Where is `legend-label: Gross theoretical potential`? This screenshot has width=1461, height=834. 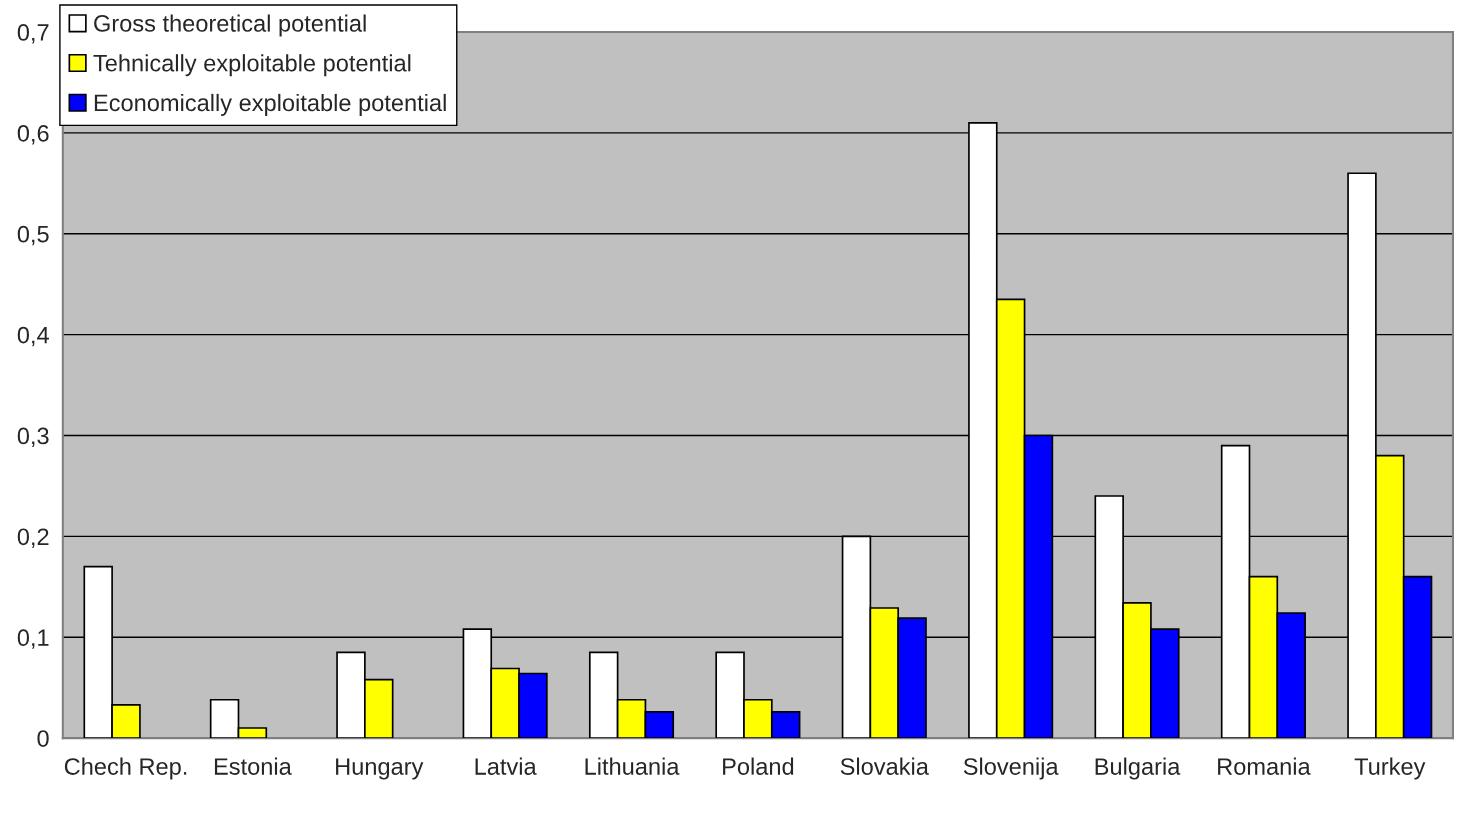
legend-label: Gross theoretical potential is located at coordinates (230, 25).